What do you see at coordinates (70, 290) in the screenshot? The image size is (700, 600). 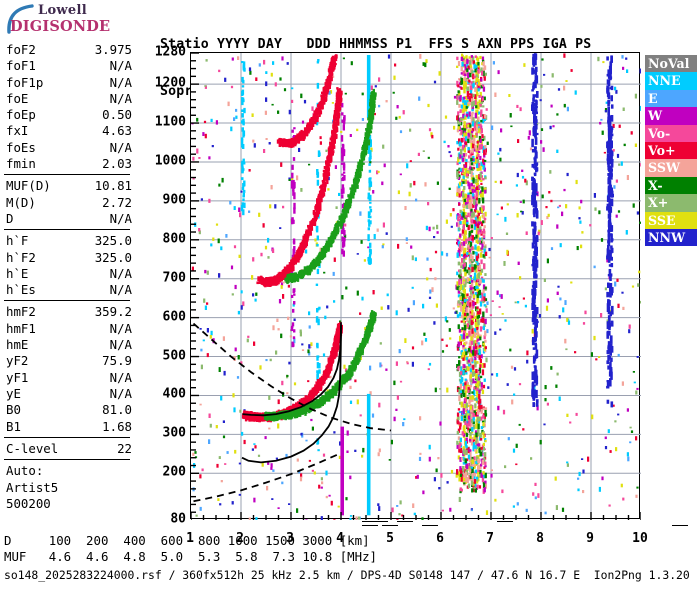 I see `param-row-hes: h`Es N/A` at bounding box center [70, 290].